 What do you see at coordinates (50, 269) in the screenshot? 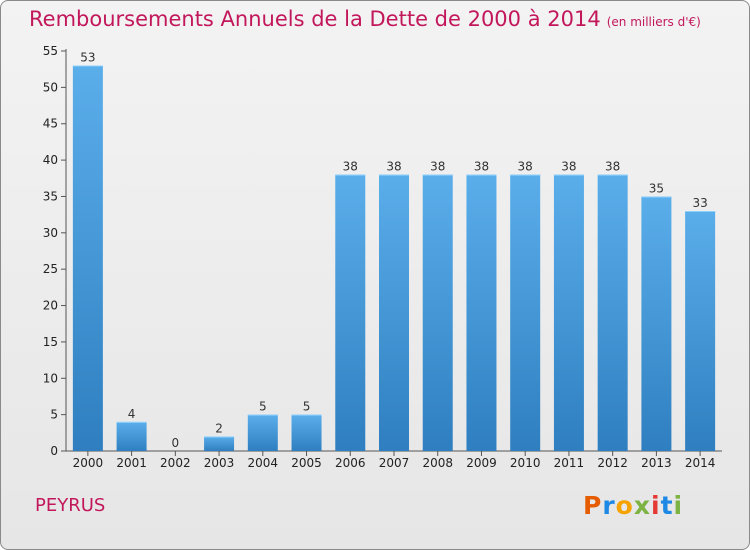
I see `y-tick-label: 25` at bounding box center [50, 269].